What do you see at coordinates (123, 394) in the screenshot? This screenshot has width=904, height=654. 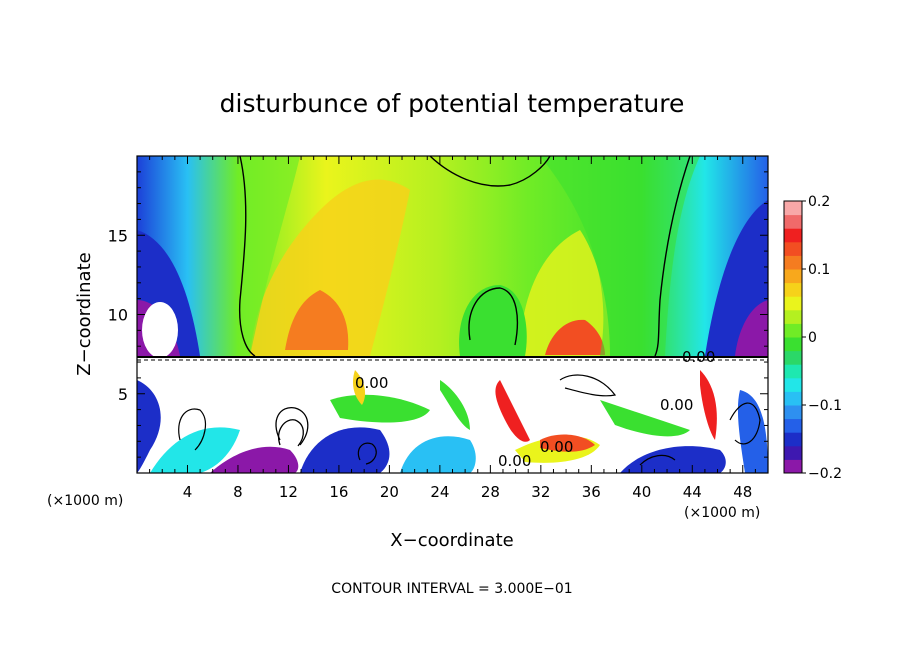 I see `y-tick-label: 5` at bounding box center [123, 394].